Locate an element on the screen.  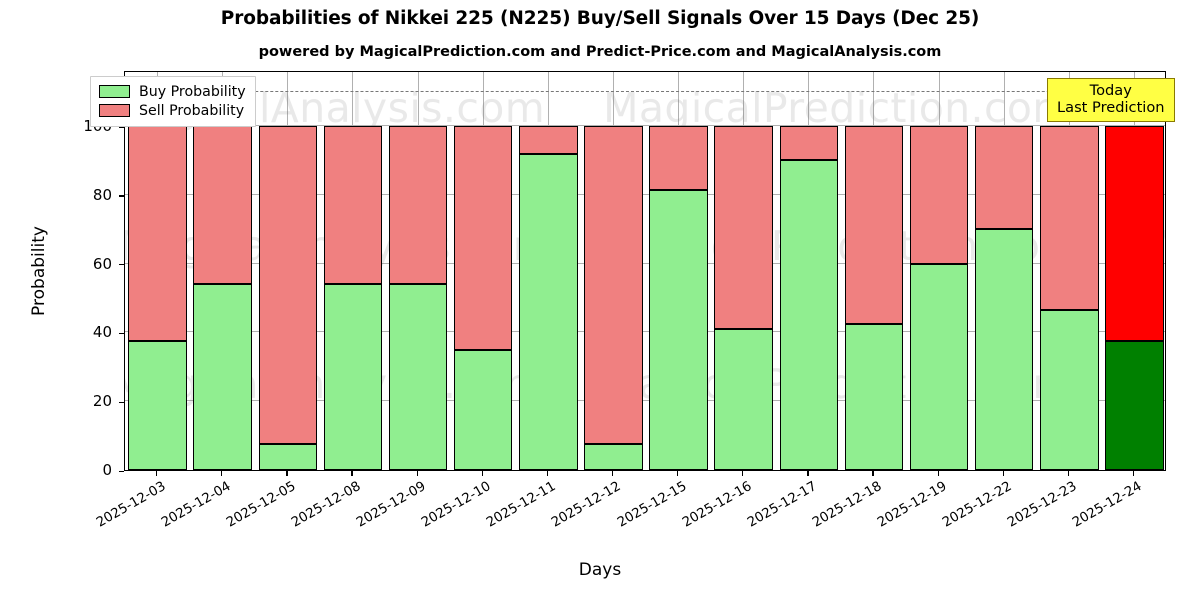
x-tick-label: 2025-12-08 is located at coordinates (326, 505).